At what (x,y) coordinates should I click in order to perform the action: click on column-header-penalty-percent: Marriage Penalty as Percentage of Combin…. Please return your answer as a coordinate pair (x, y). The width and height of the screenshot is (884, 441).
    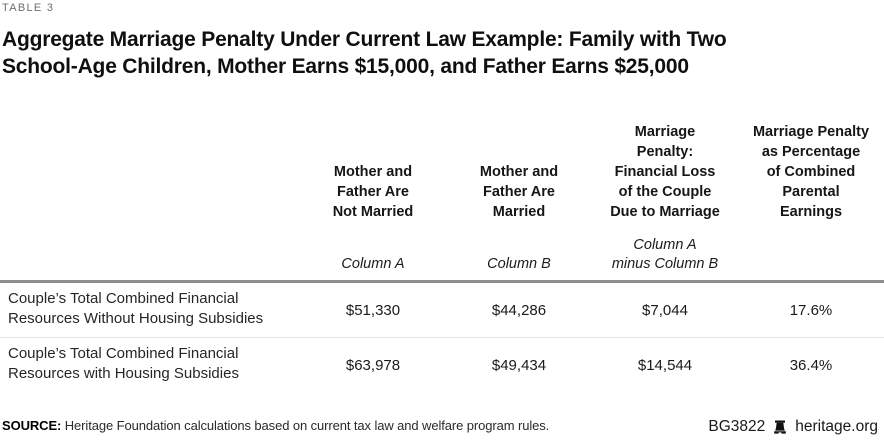
    Looking at the image, I should click on (811, 172).